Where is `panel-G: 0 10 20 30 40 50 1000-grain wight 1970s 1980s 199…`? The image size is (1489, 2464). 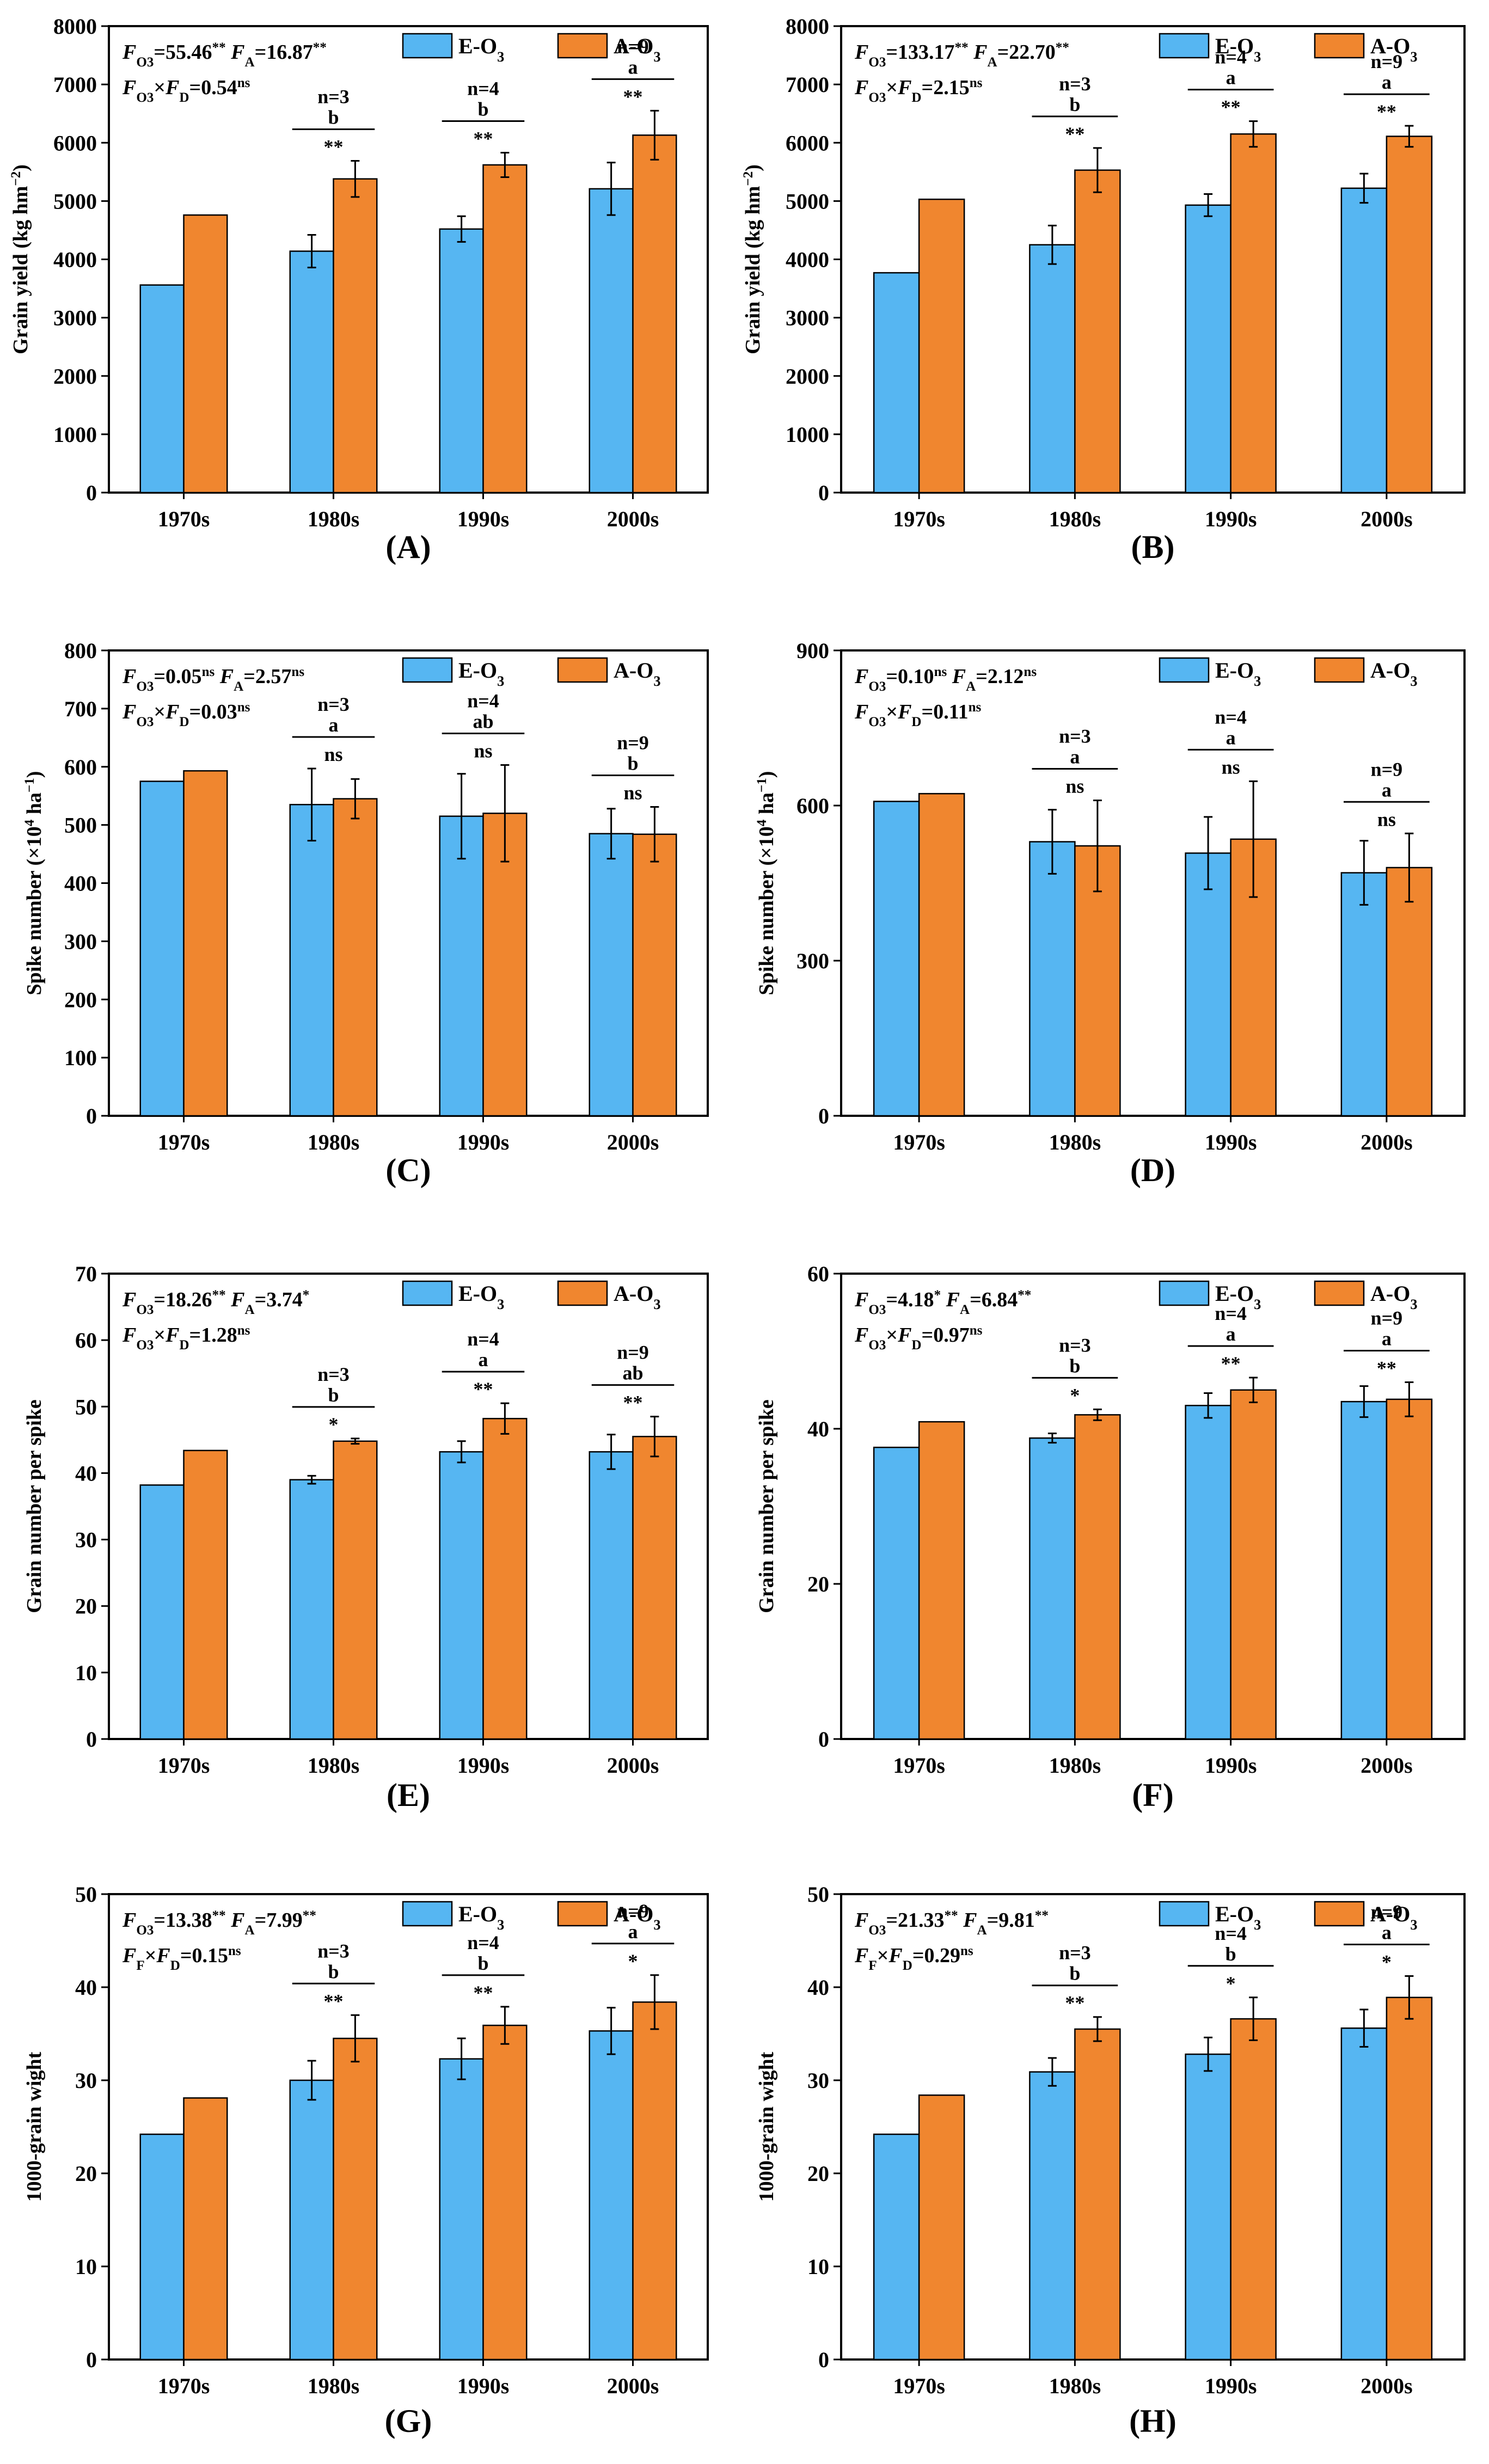 panel-G: 0 10 20 30 40 50 1000-grain wight 1970s 1980s 199… is located at coordinates (366, 2160).